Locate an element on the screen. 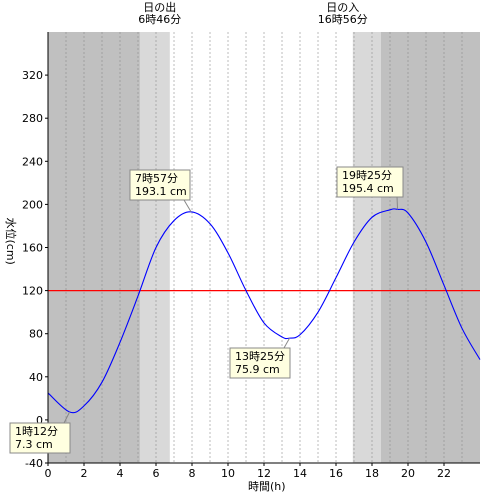  x-tick-label: 12 is located at coordinates (264, 473).